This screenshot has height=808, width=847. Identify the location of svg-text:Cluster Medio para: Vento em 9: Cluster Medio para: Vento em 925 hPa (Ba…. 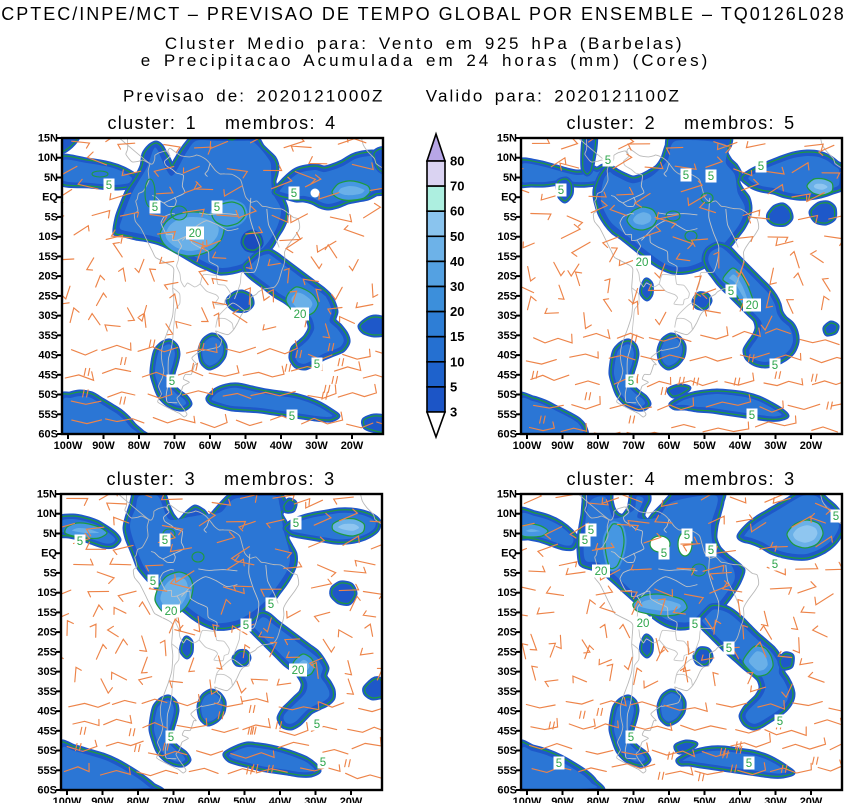
(424, 43).